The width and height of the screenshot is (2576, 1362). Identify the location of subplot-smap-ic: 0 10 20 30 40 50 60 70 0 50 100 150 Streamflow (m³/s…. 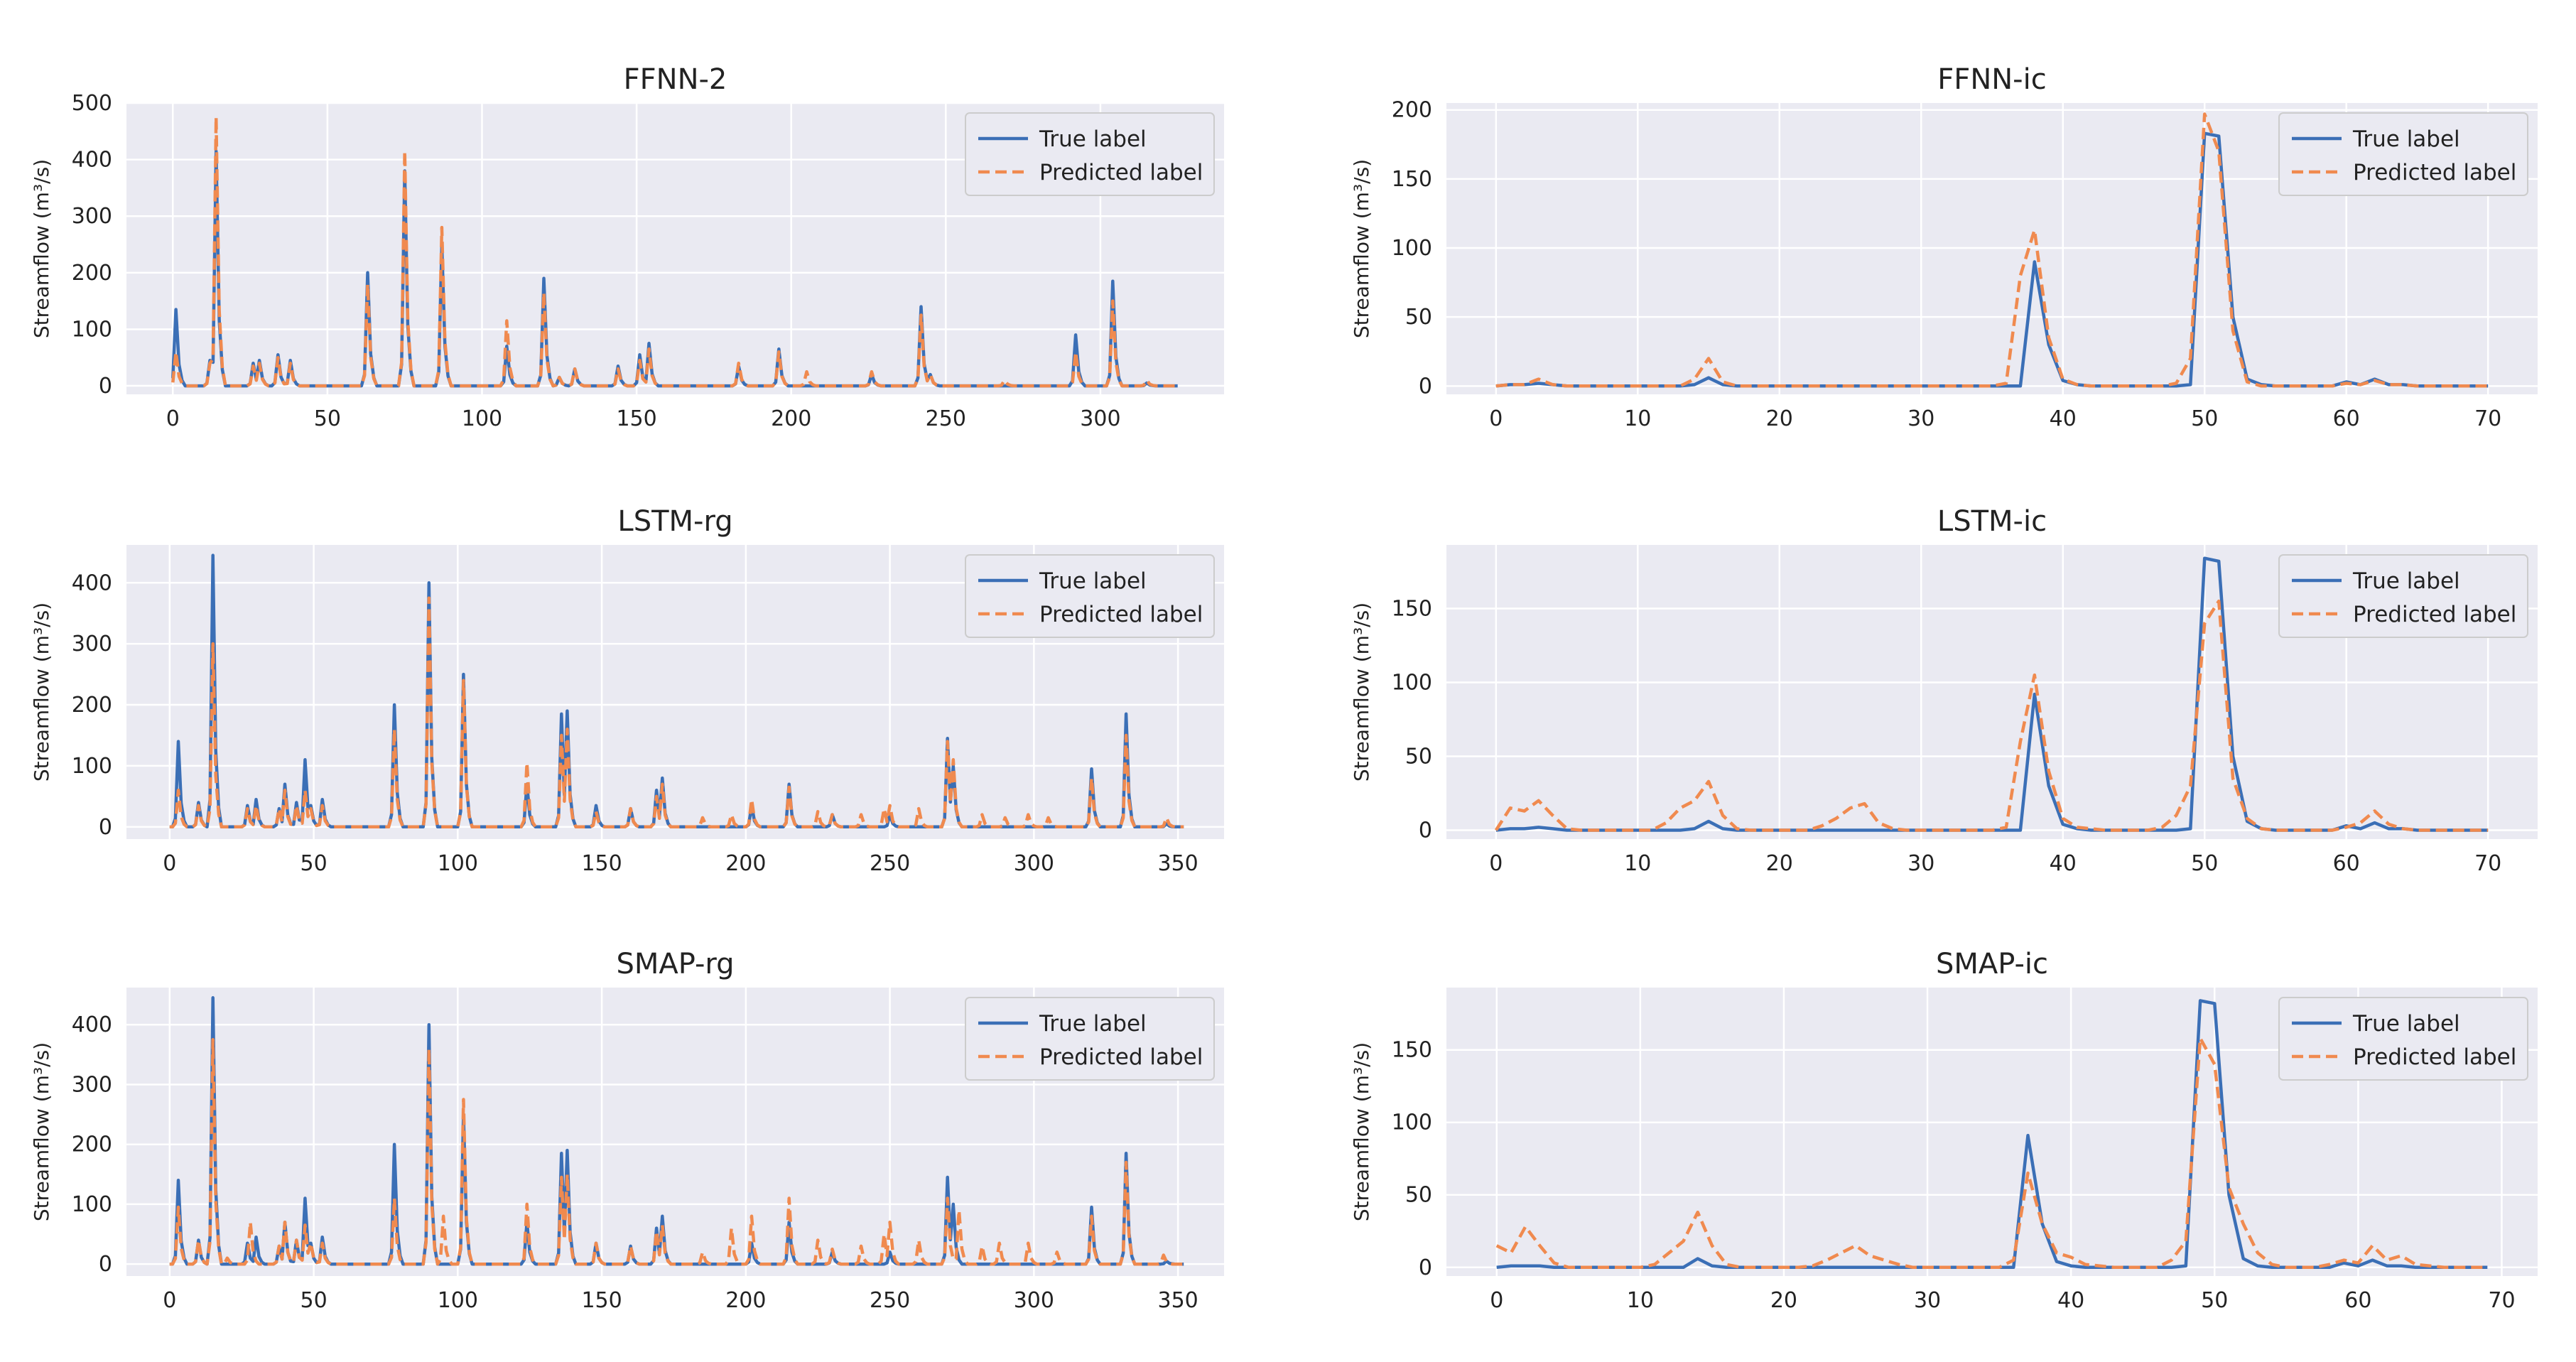
(1944, 1130).